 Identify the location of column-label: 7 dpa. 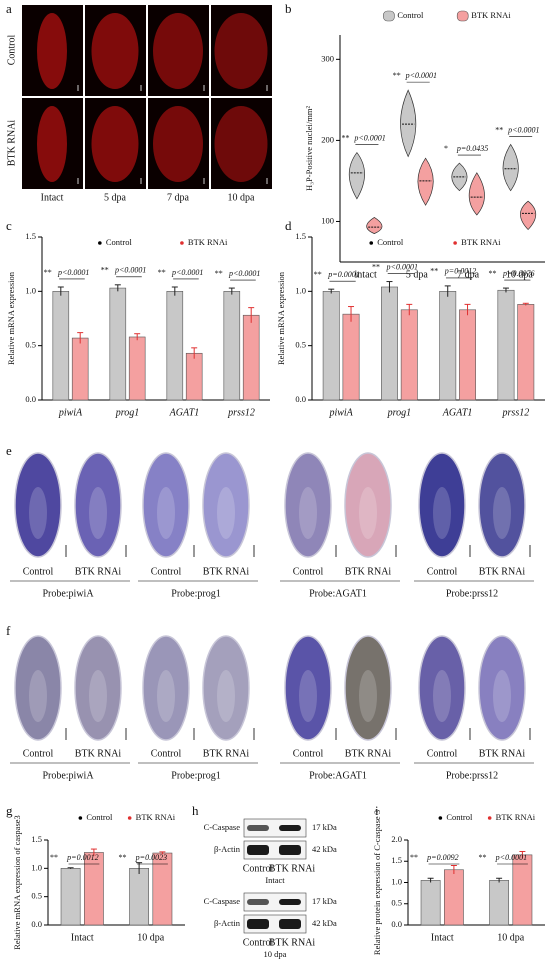
(178, 197).